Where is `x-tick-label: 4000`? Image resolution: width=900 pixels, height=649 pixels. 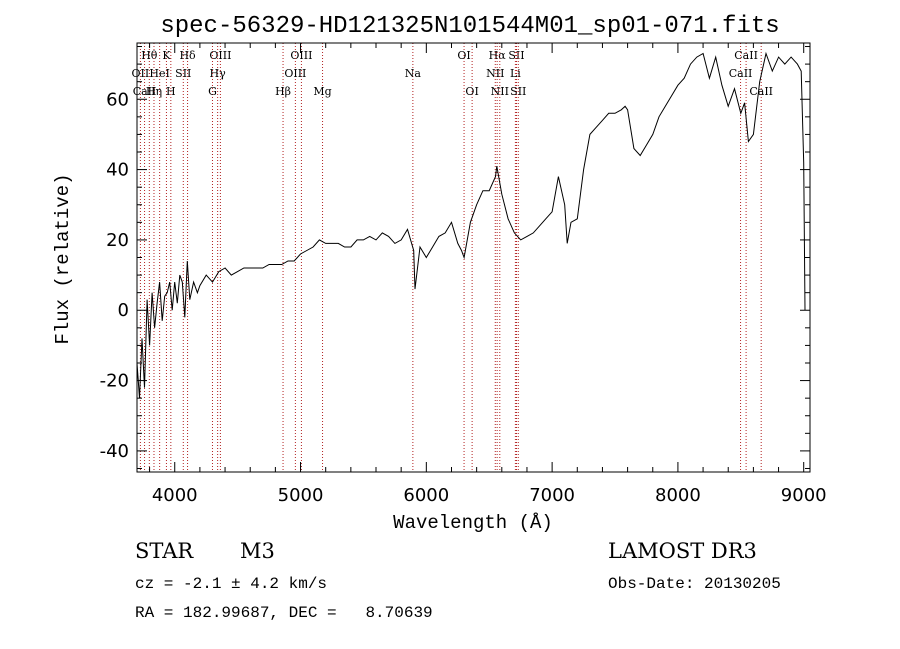 x-tick-label: 4000 is located at coordinates (175, 495).